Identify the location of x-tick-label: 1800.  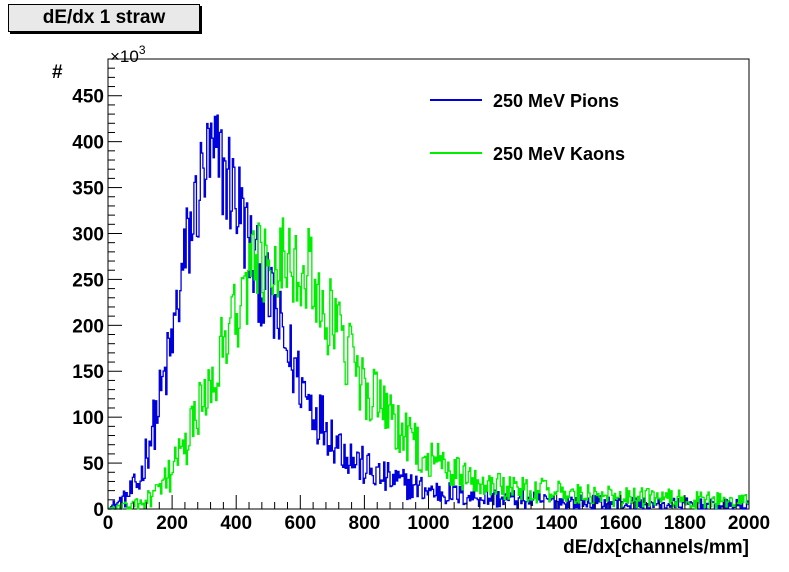
(685, 523).